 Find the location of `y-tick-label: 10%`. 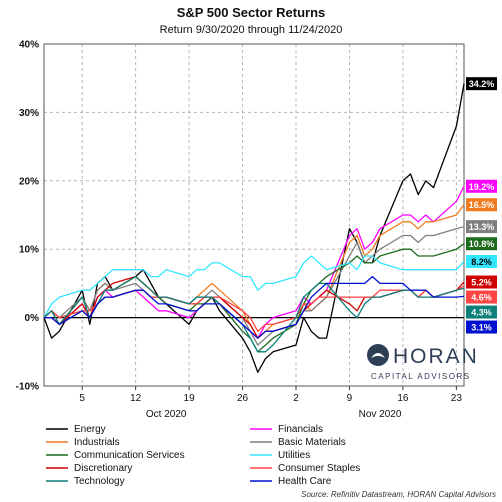

y-tick-label: 10% is located at coordinates (29, 250).